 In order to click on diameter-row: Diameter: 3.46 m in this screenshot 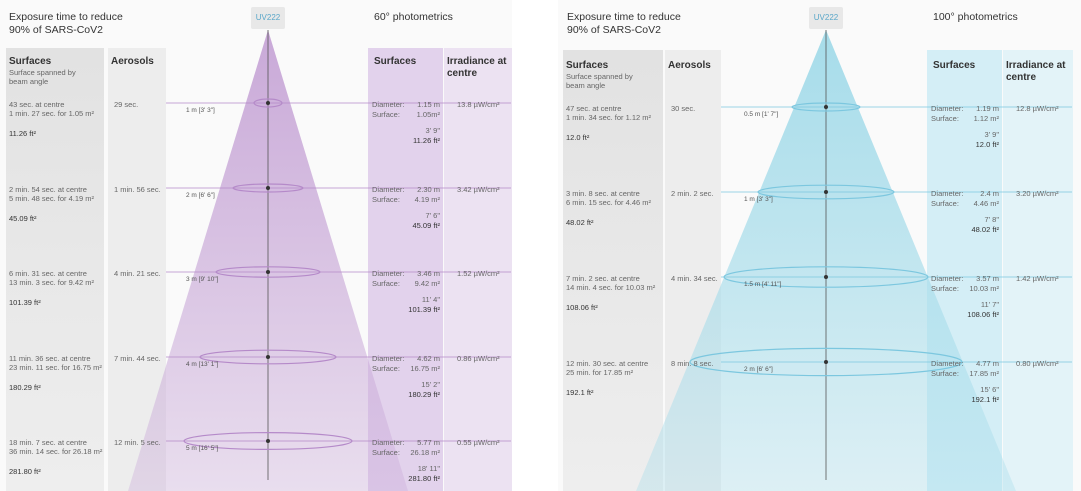, I will do `click(406, 273)`.